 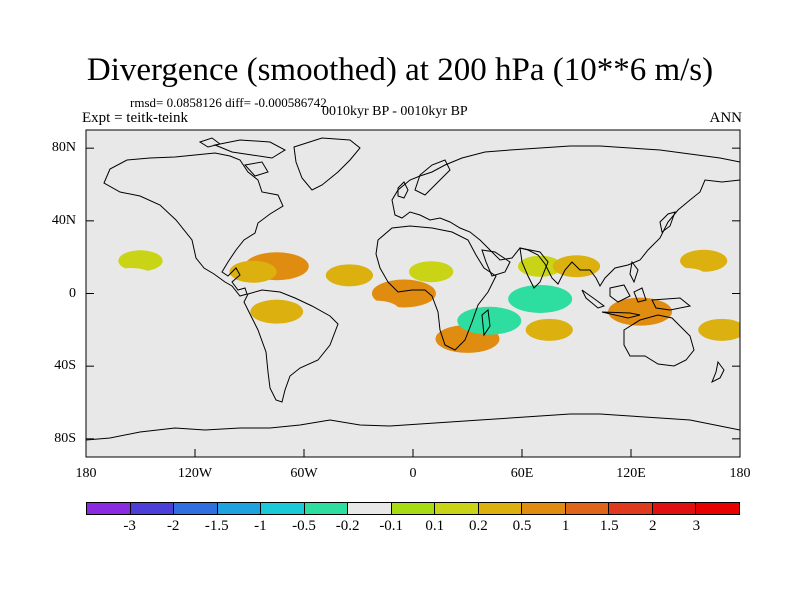 I want to click on anomaly-tropical-atlantic-south, so click(x=377, y=311).